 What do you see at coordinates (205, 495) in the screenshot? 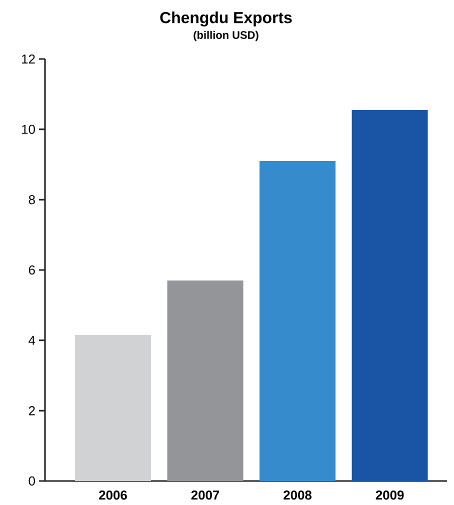
I see `x-tick-label: 2007` at bounding box center [205, 495].